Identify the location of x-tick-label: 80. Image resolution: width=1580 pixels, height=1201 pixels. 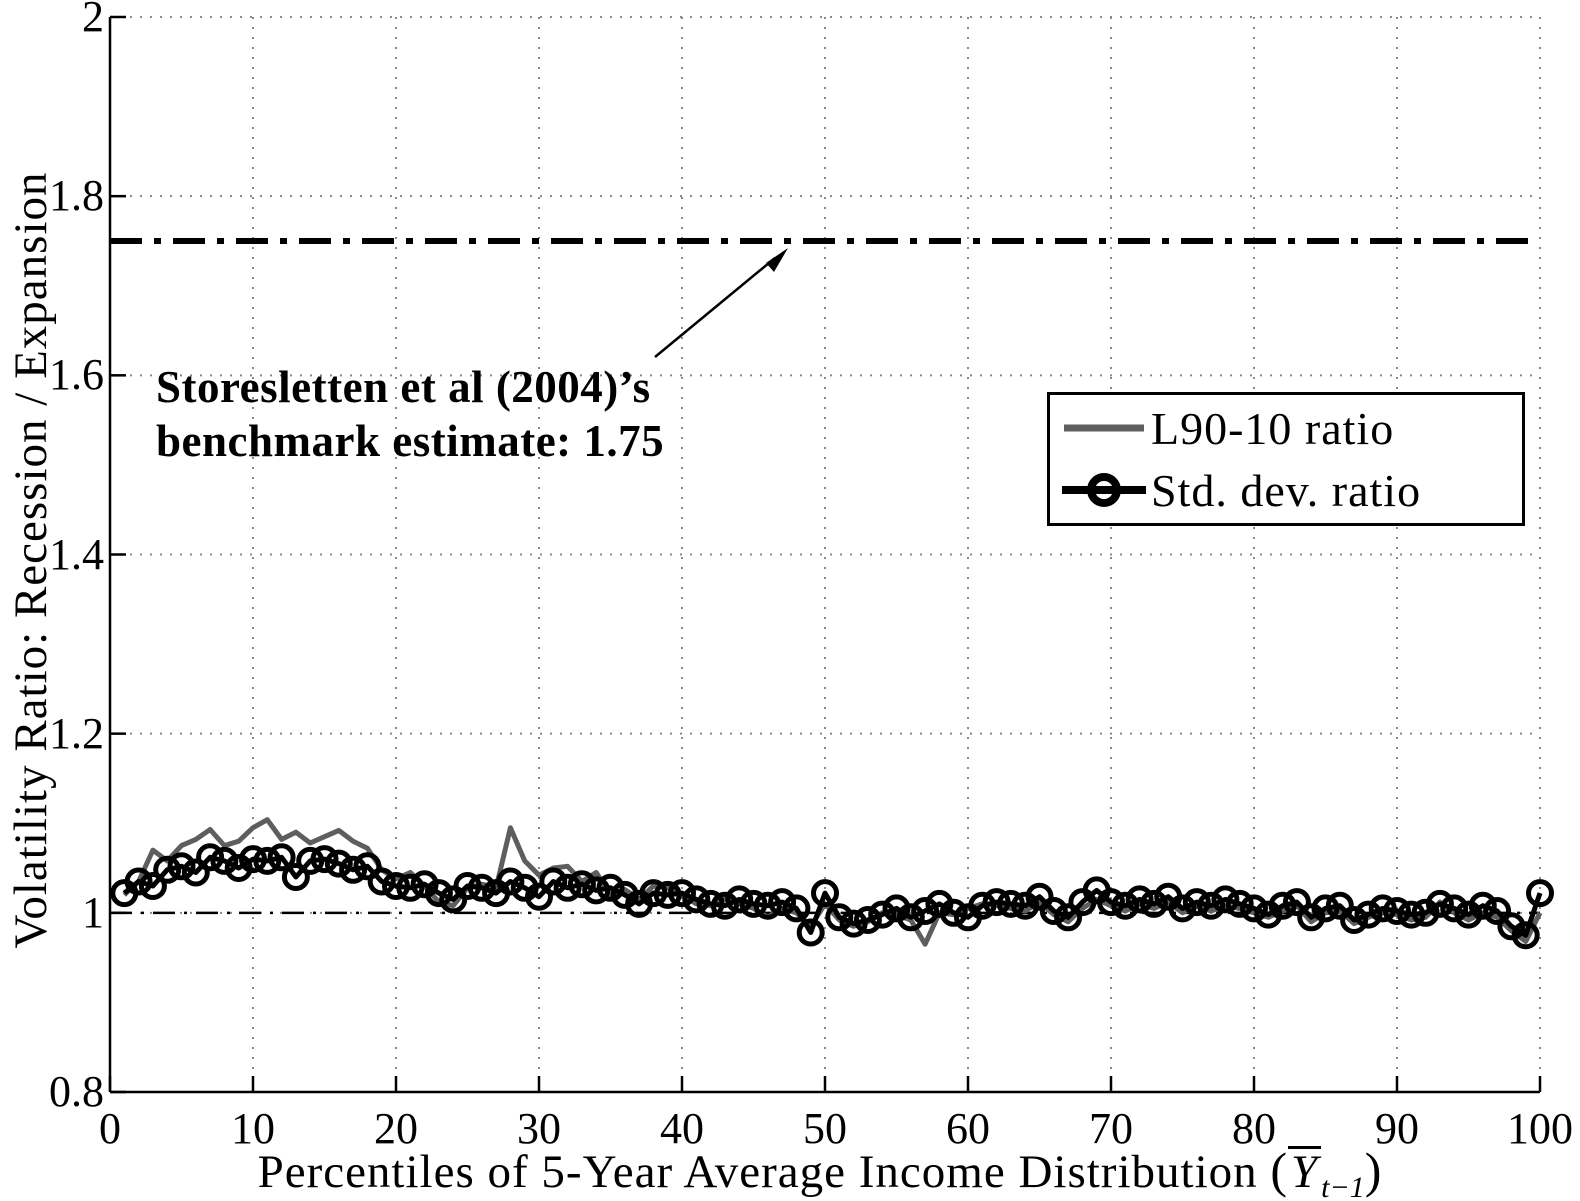
(1254, 1128).